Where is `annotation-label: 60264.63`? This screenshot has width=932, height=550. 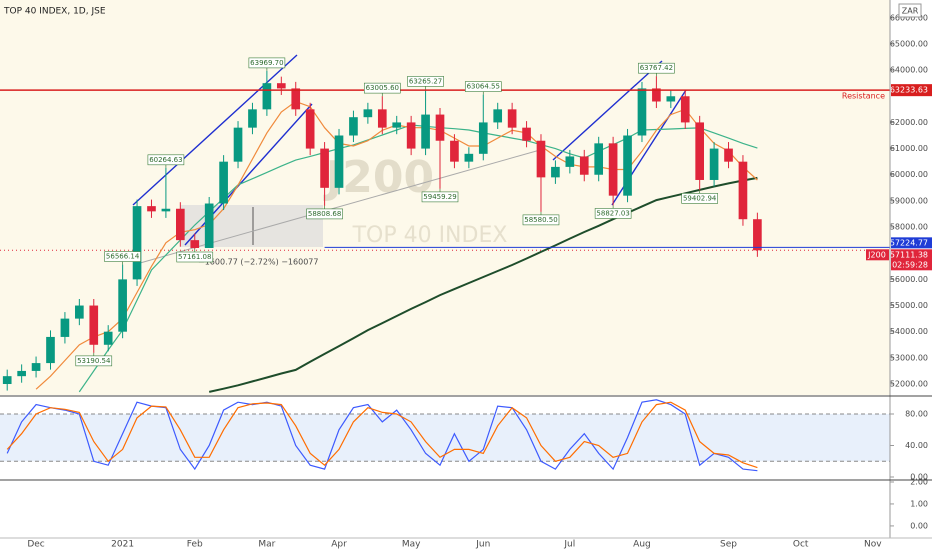 annotation-label: 60264.63 is located at coordinates (165, 160).